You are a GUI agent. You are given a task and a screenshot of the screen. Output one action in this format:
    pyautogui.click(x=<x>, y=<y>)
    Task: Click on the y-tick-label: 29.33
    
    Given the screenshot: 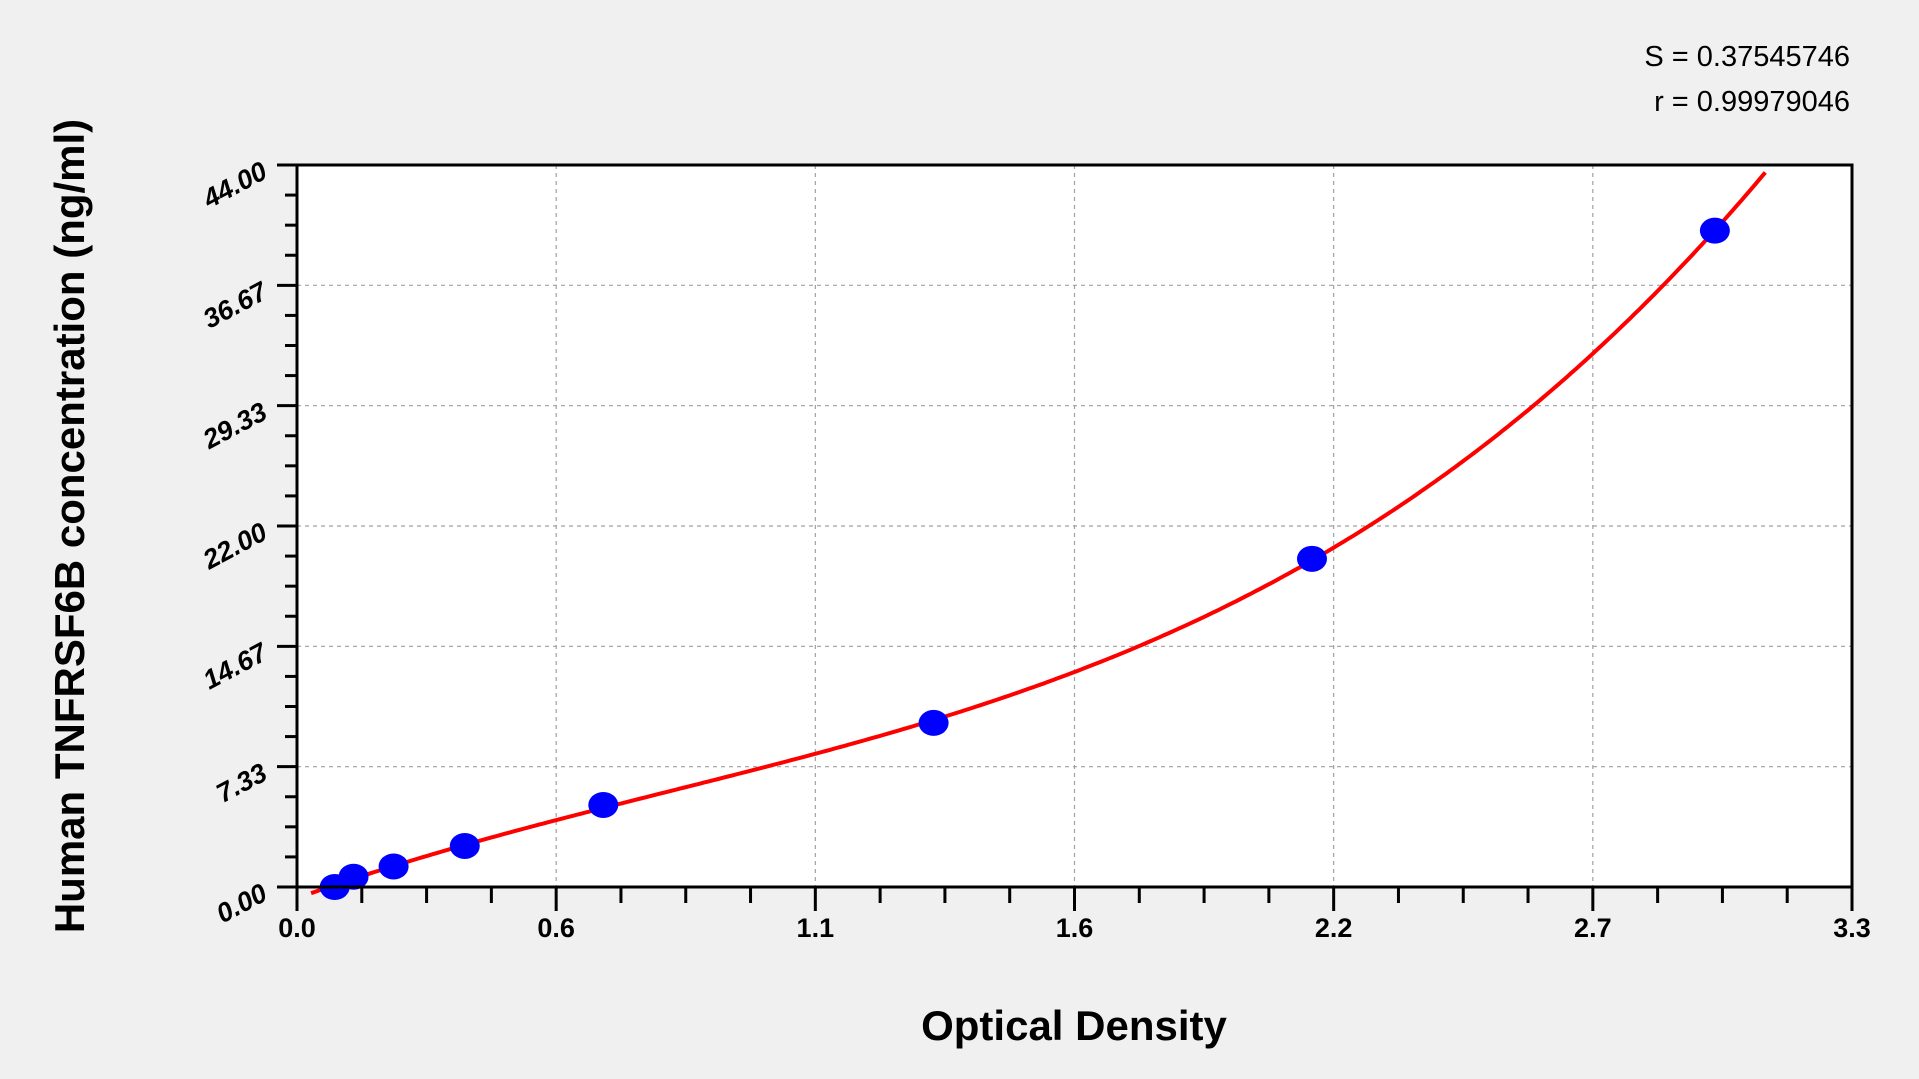 What is the action you would take?
    pyautogui.click(x=234, y=425)
    